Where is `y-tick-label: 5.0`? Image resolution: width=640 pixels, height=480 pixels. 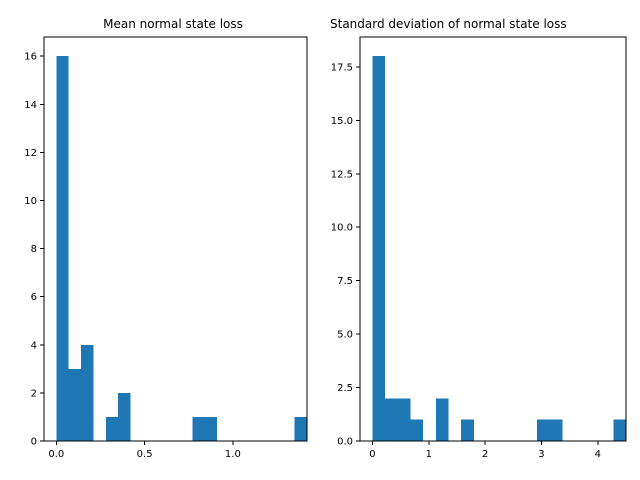 y-tick-label: 5.0 is located at coordinates (345, 335).